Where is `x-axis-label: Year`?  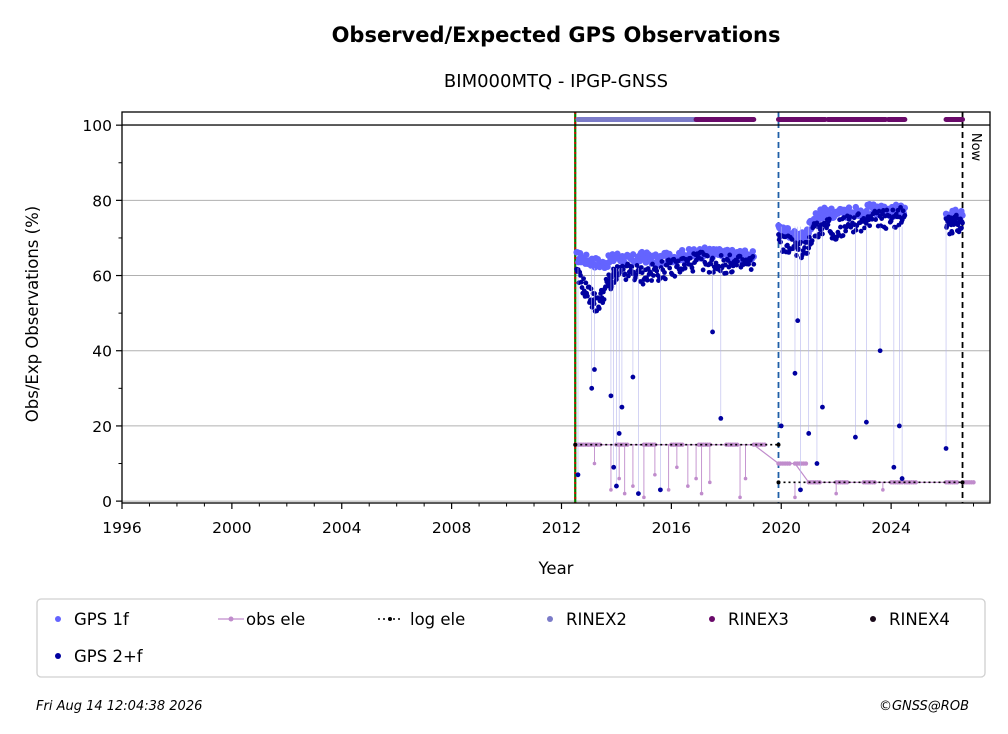
x-axis-label: Year is located at coordinates (556, 568).